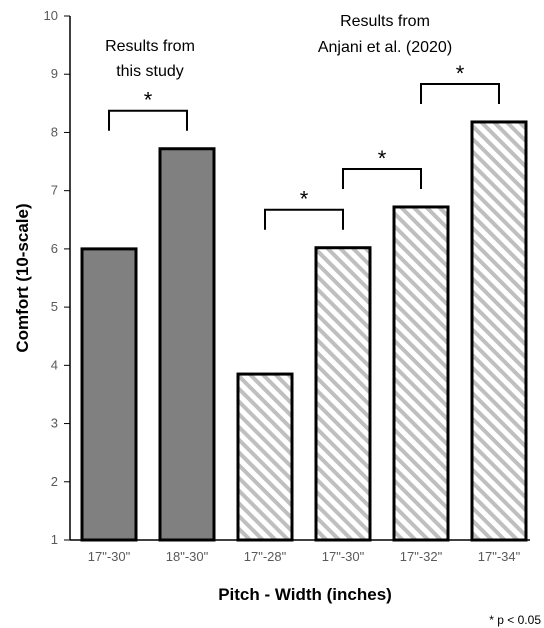 This screenshot has width=544, height=628. What do you see at coordinates (187, 556) in the screenshot?
I see `x-tick-label-2: 18"-30"` at bounding box center [187, 556].